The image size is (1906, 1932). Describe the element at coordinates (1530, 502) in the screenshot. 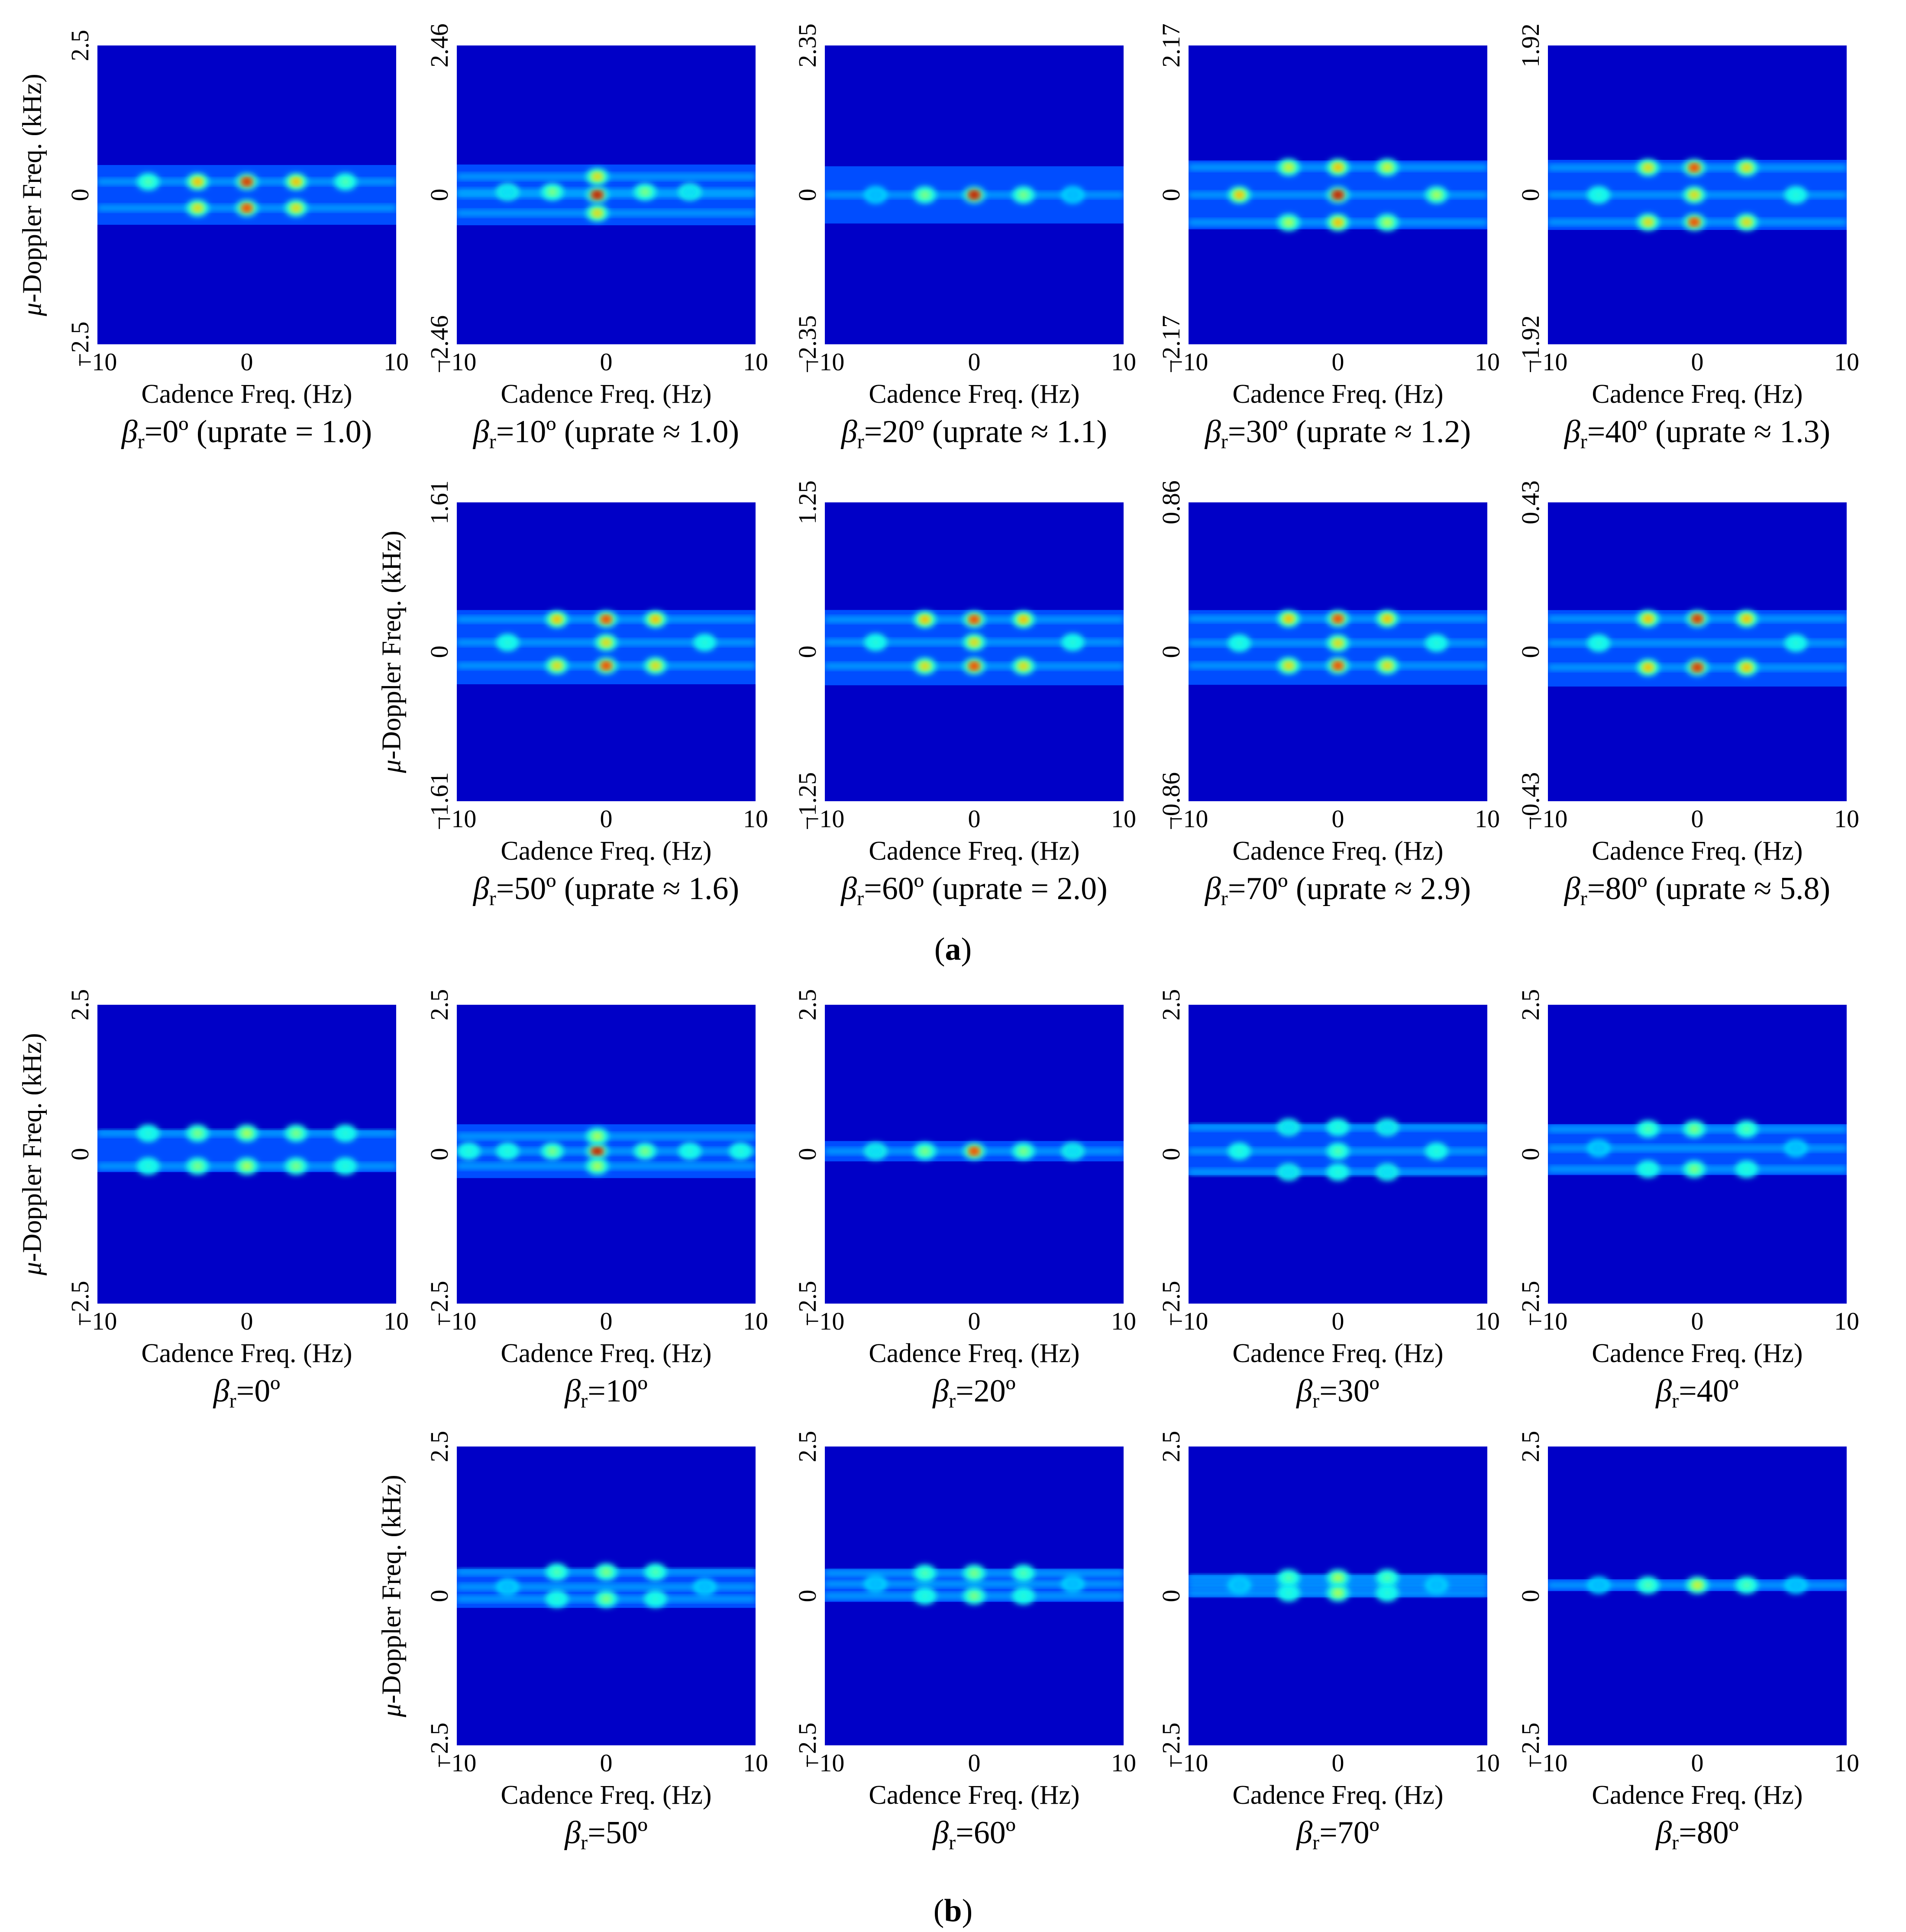

I see `y-tick-label: 0.43` at that location.